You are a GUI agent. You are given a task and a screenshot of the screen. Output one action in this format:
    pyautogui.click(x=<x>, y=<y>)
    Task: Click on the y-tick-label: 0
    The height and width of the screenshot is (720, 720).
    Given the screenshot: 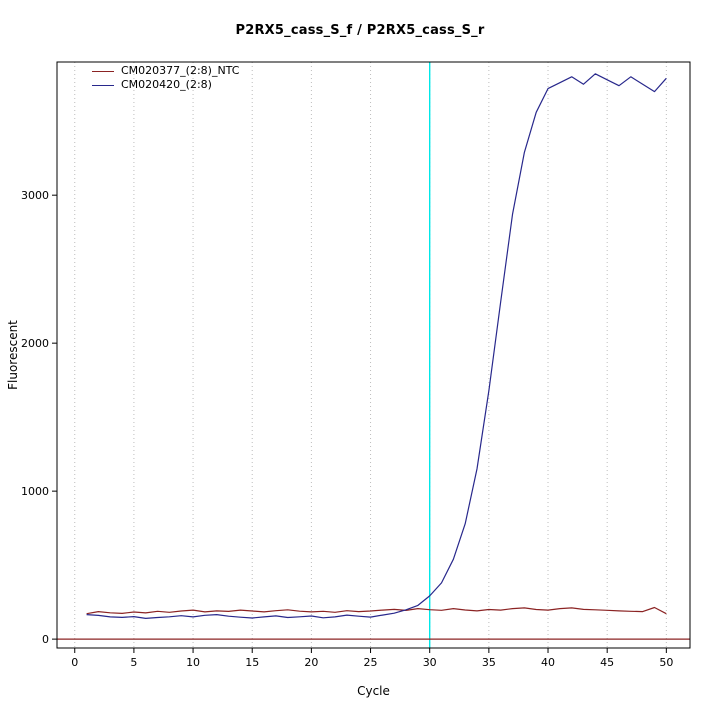 What is the action you would take?
    pyautogui.click(x=45, y=639)
    